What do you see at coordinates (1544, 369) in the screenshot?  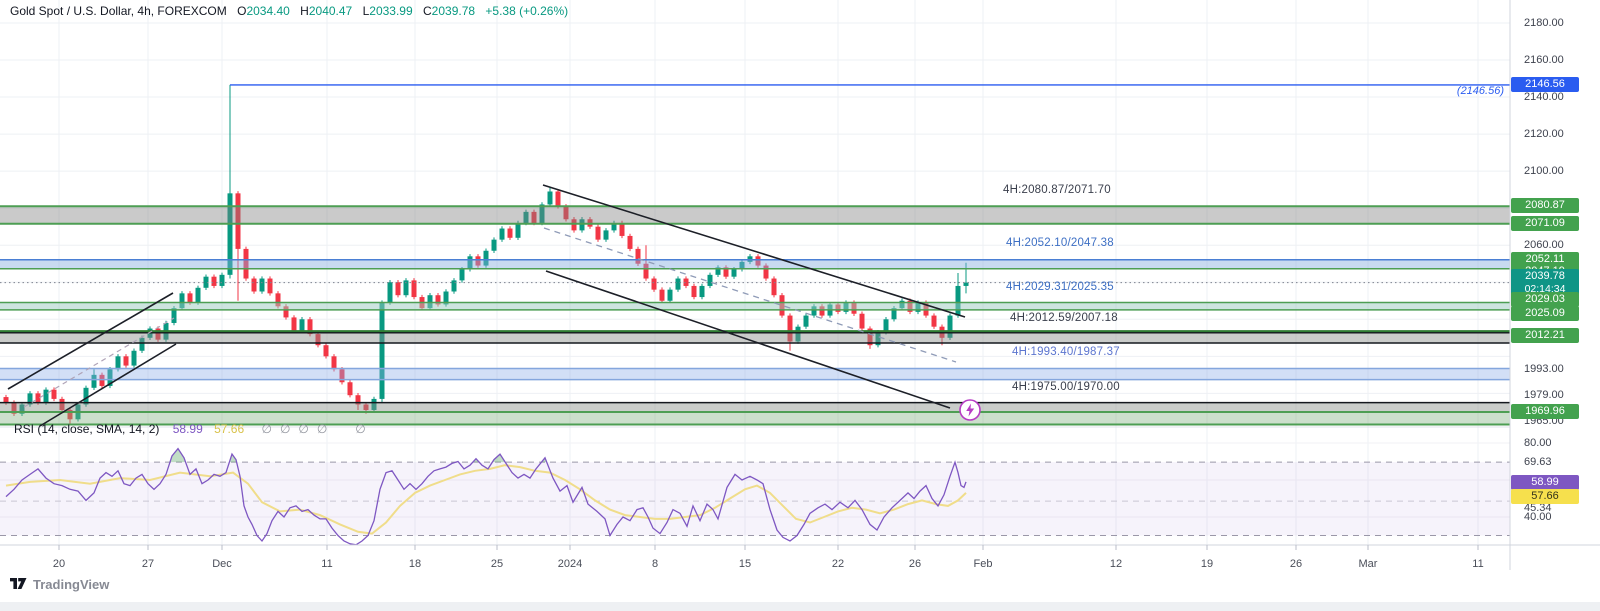 I see `price-axis-tick: 1993.00` at bounding box center [1544, 369].